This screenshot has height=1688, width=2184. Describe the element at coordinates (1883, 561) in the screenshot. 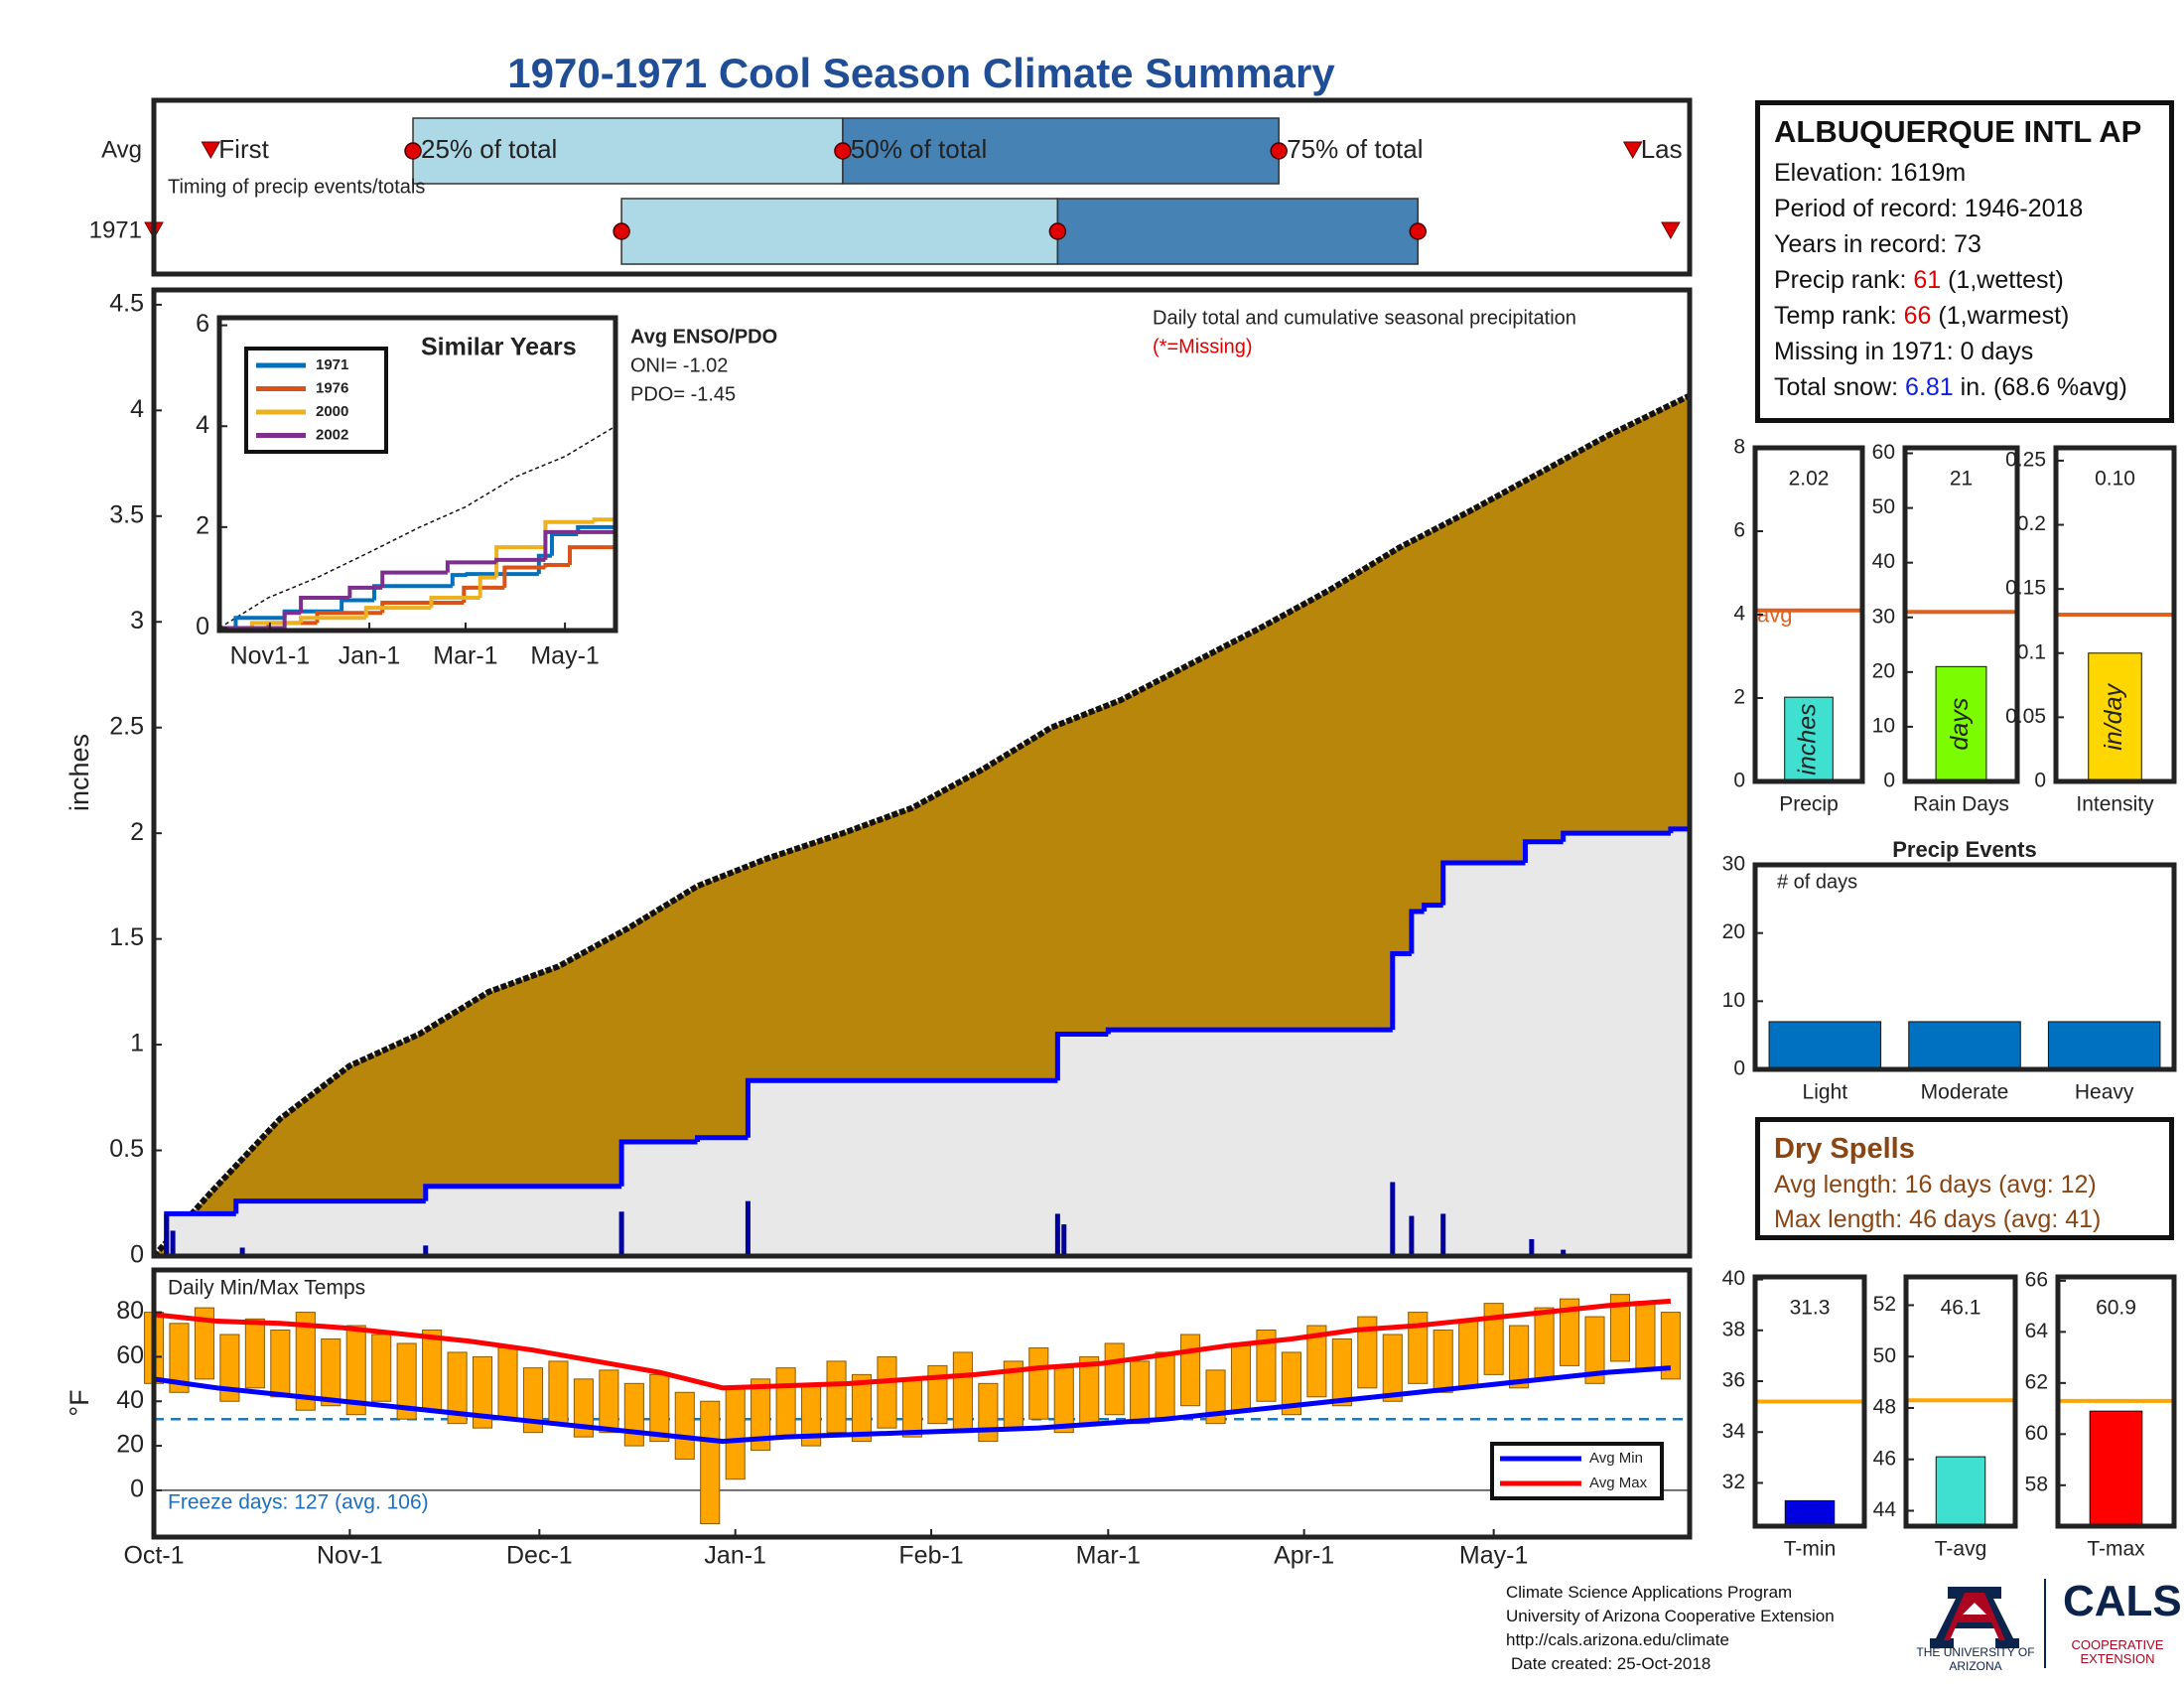

I see `y-tick-label: 40` at that location.